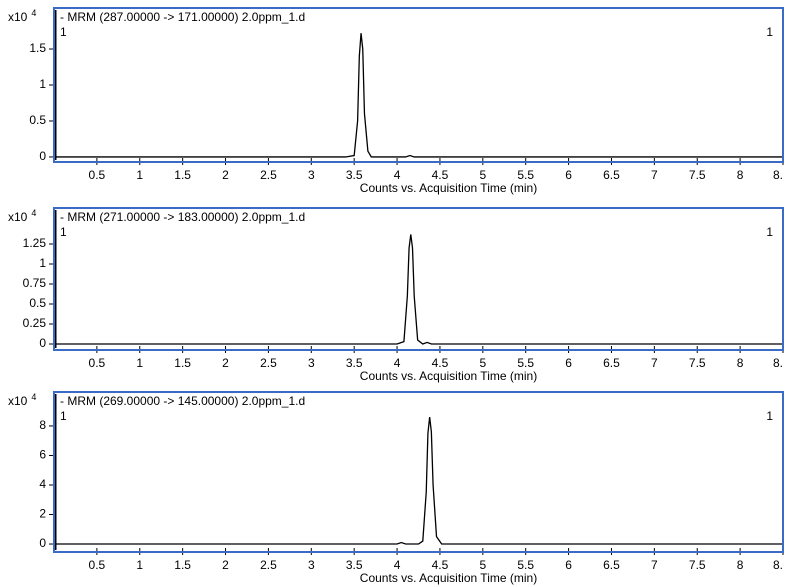 This screenshot has height=587, width=800. I want to click on y-tick-label: 6, so click(42, 455).